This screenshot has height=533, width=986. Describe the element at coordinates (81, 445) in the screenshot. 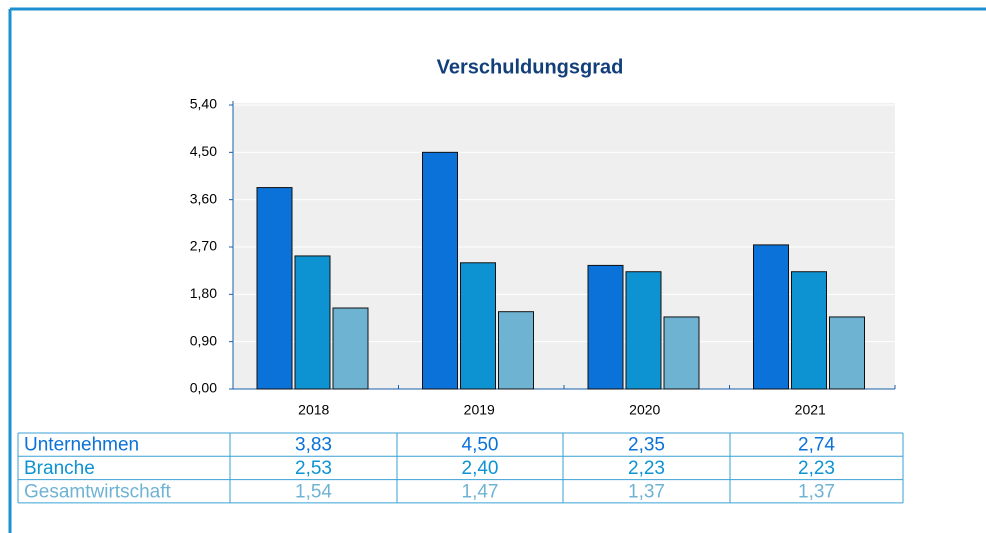

I see `legend-label: Unternehmen` at that location.